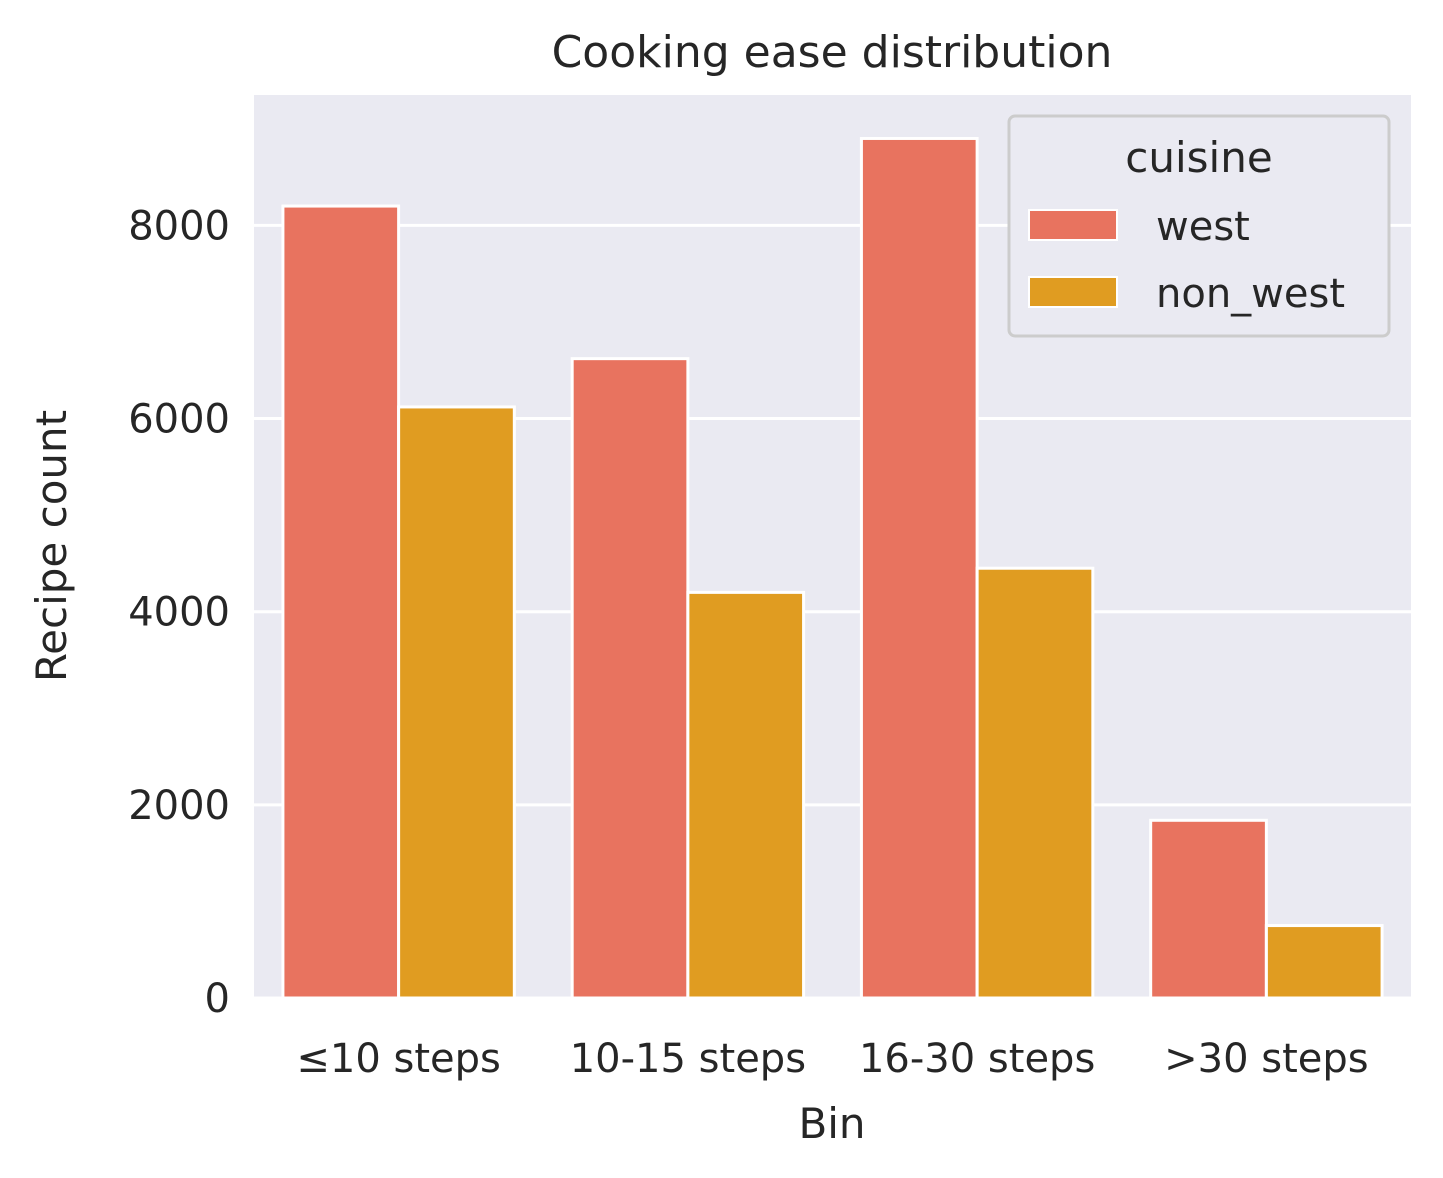  What do you see at coordinates (1073, 225) in the screenshot?
I see `legend-swatch-west` at bounding box center [1073, 225].